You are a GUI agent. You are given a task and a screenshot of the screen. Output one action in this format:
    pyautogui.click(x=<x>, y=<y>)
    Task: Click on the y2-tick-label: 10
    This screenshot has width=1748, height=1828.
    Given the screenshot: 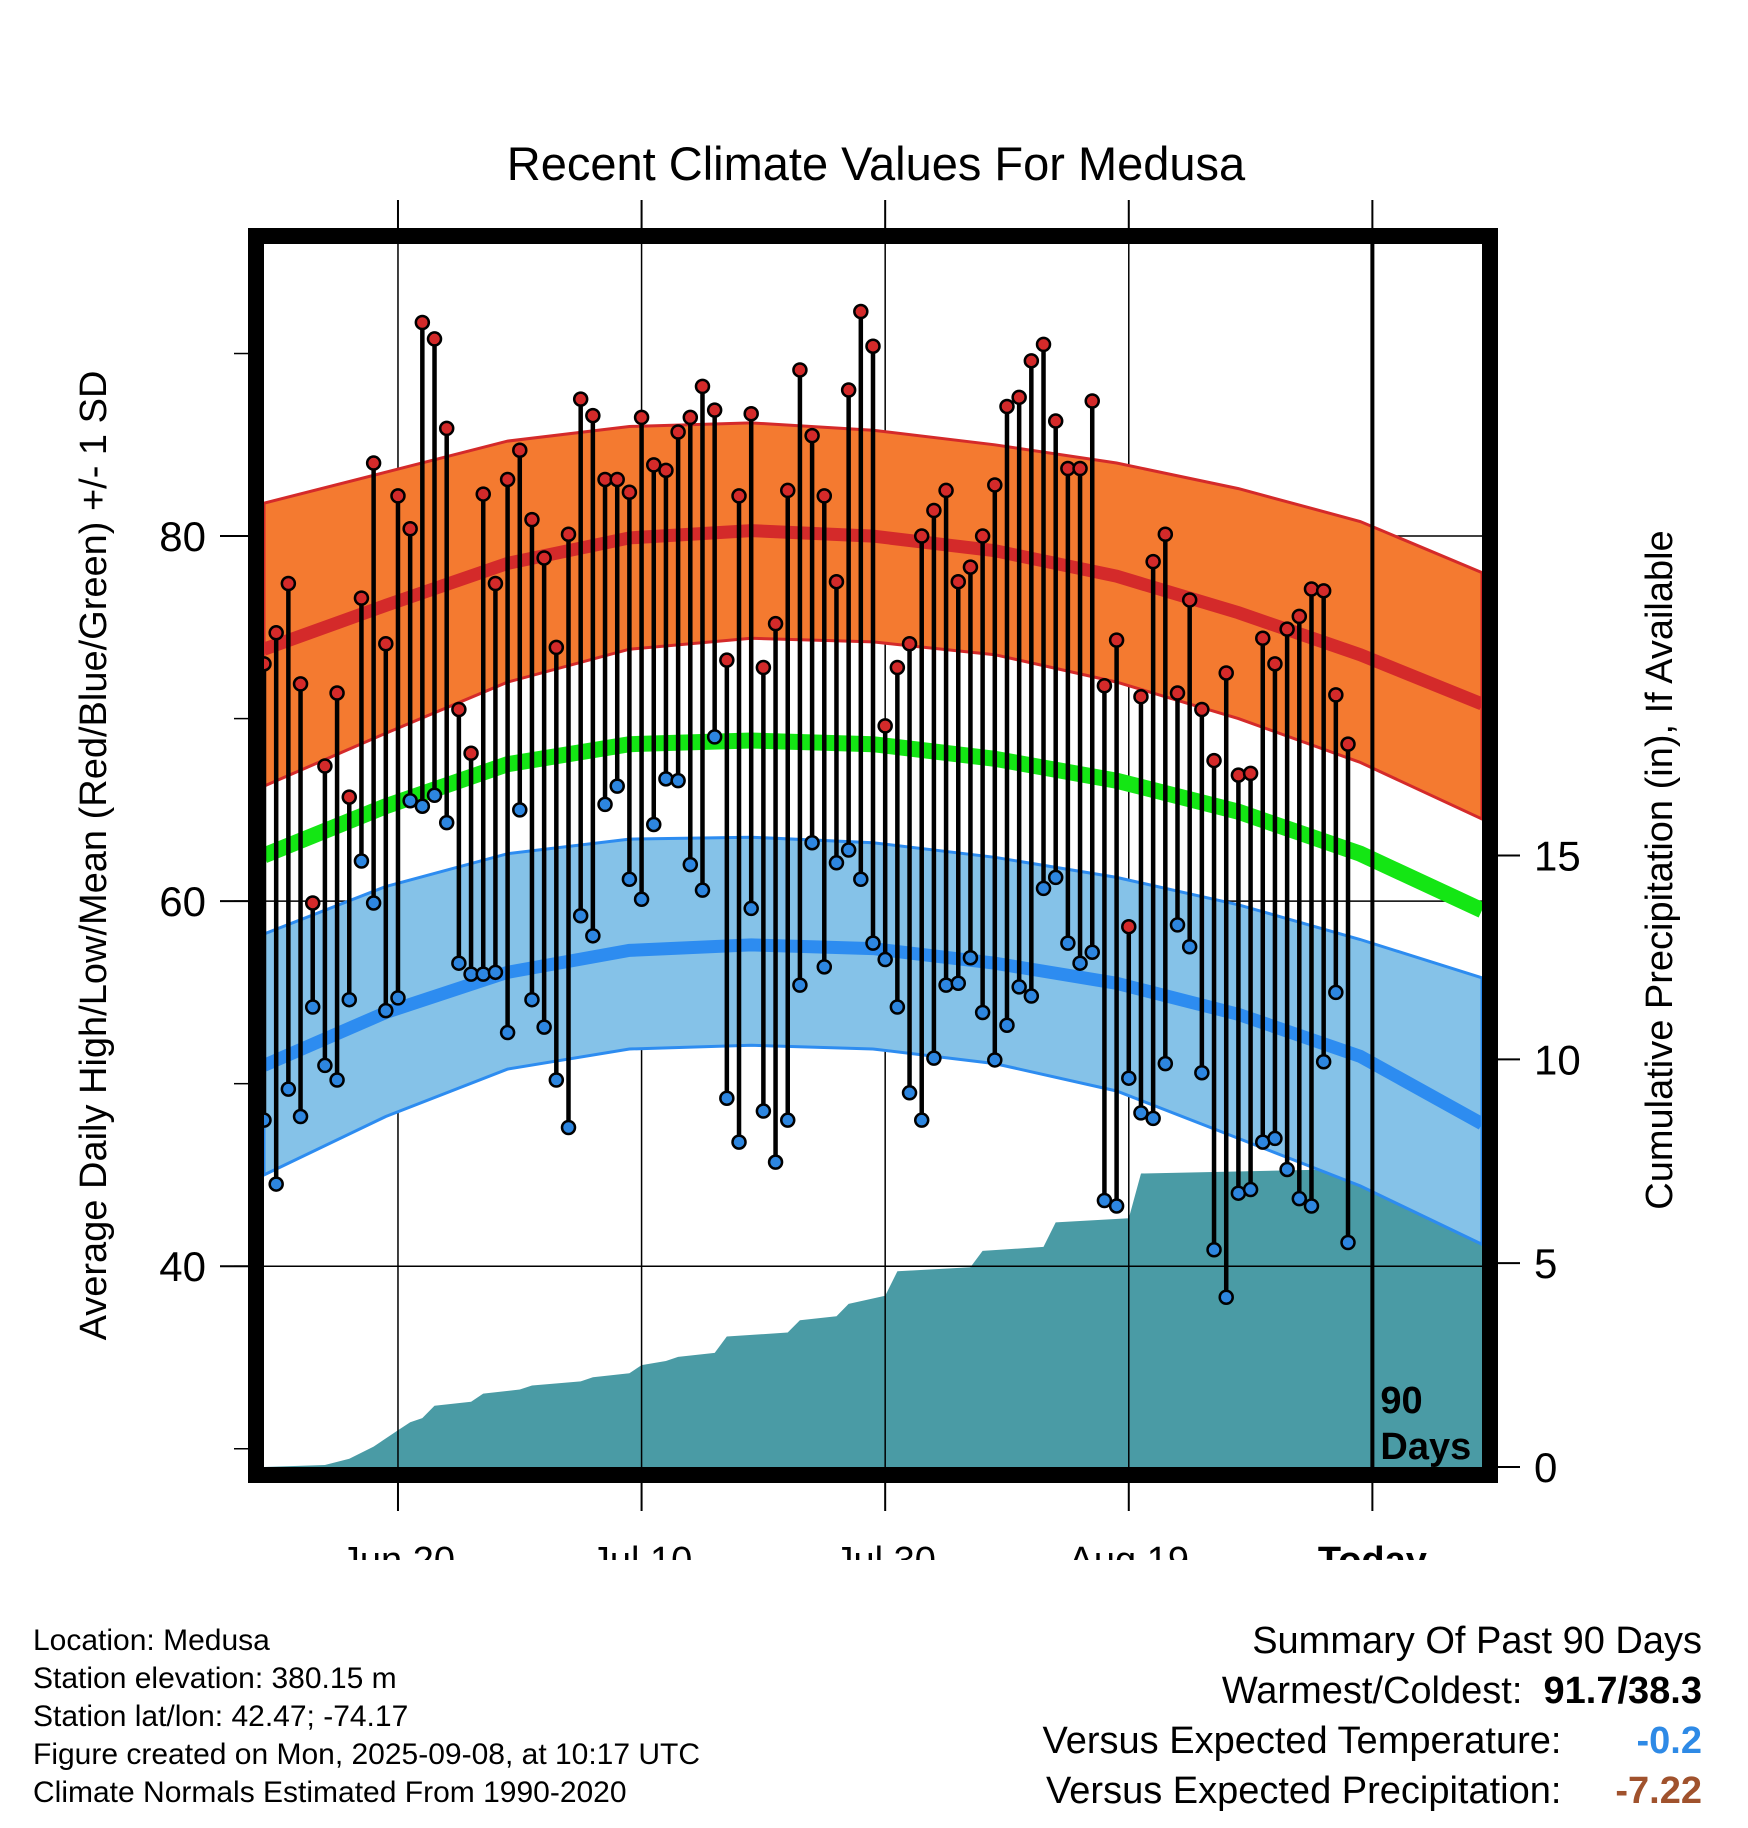 What is the action you would take?
    pyautogui.click(x=1557, y=1059)
    